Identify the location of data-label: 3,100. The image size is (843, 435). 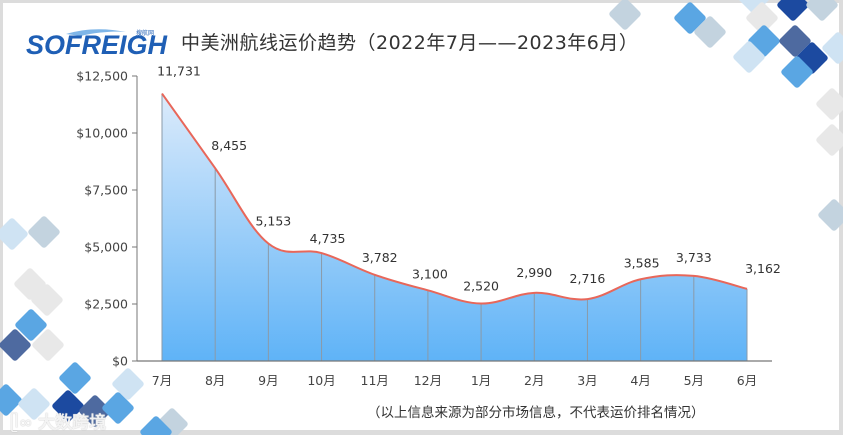
(430, 273).